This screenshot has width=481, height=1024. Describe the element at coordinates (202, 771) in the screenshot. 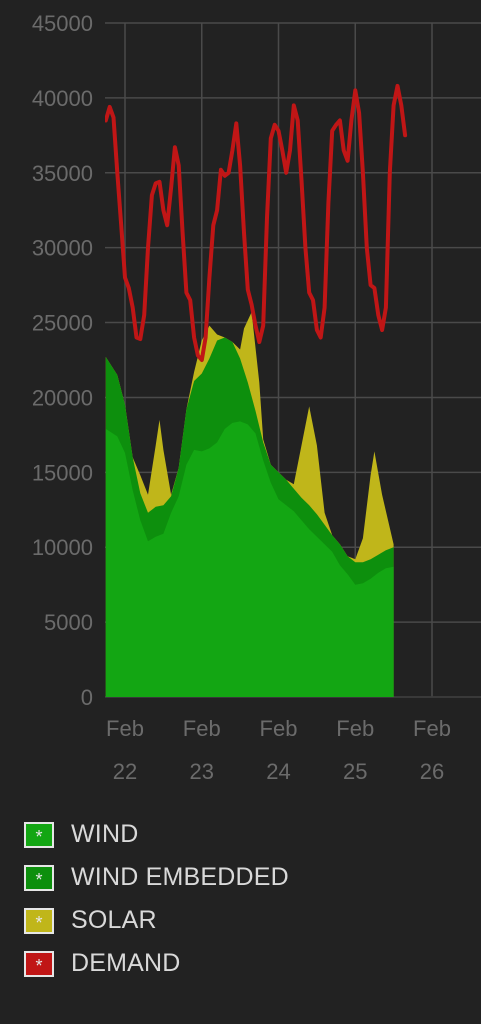

I see `x-tick-label-day: 23` at that location.